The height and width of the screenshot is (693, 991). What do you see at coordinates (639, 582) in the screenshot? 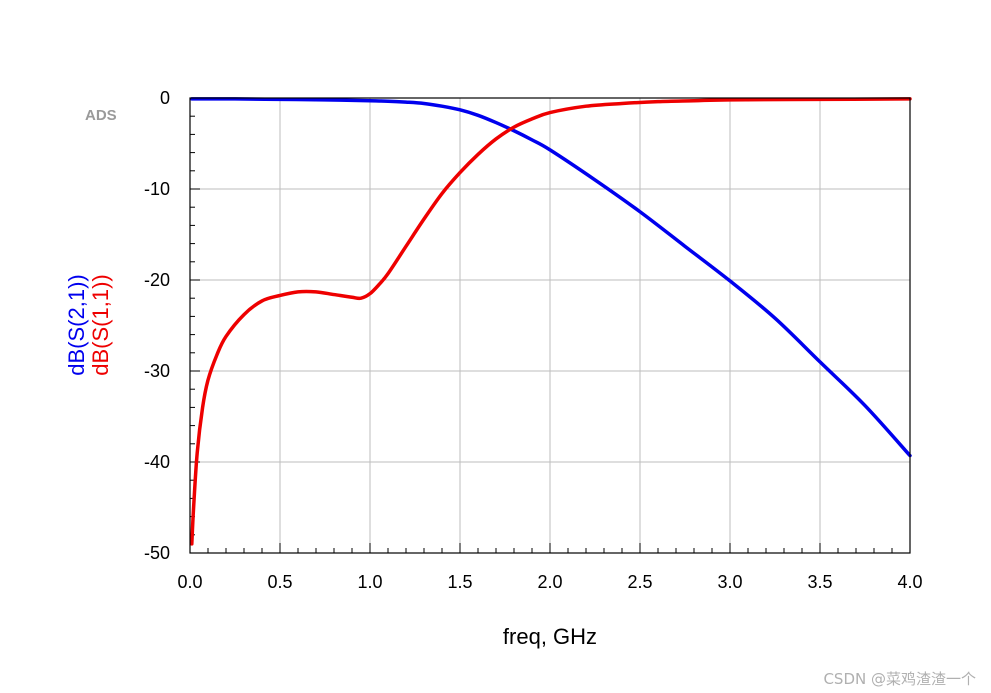
I see `x-tick-label-5: 2.5` at bounding box center [639, 582].